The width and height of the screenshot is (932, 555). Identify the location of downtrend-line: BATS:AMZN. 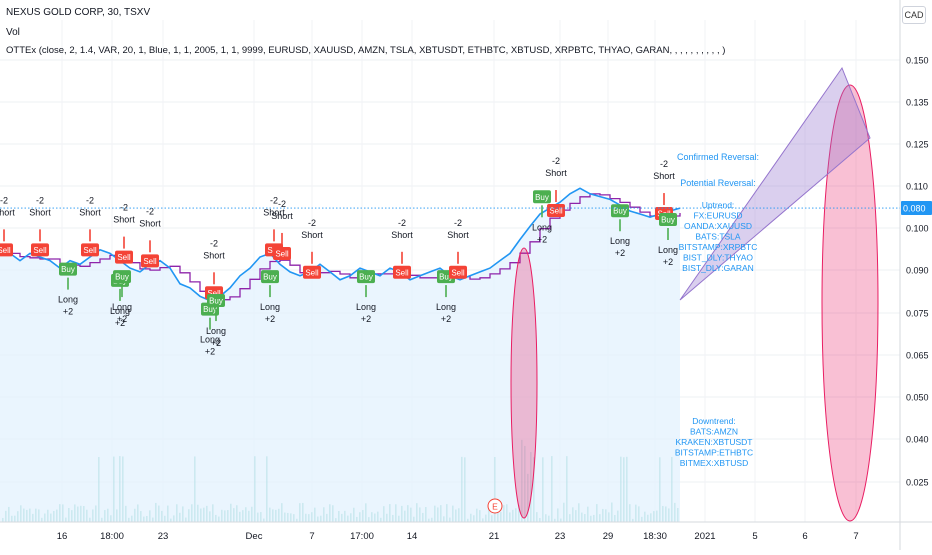
(714, 432).